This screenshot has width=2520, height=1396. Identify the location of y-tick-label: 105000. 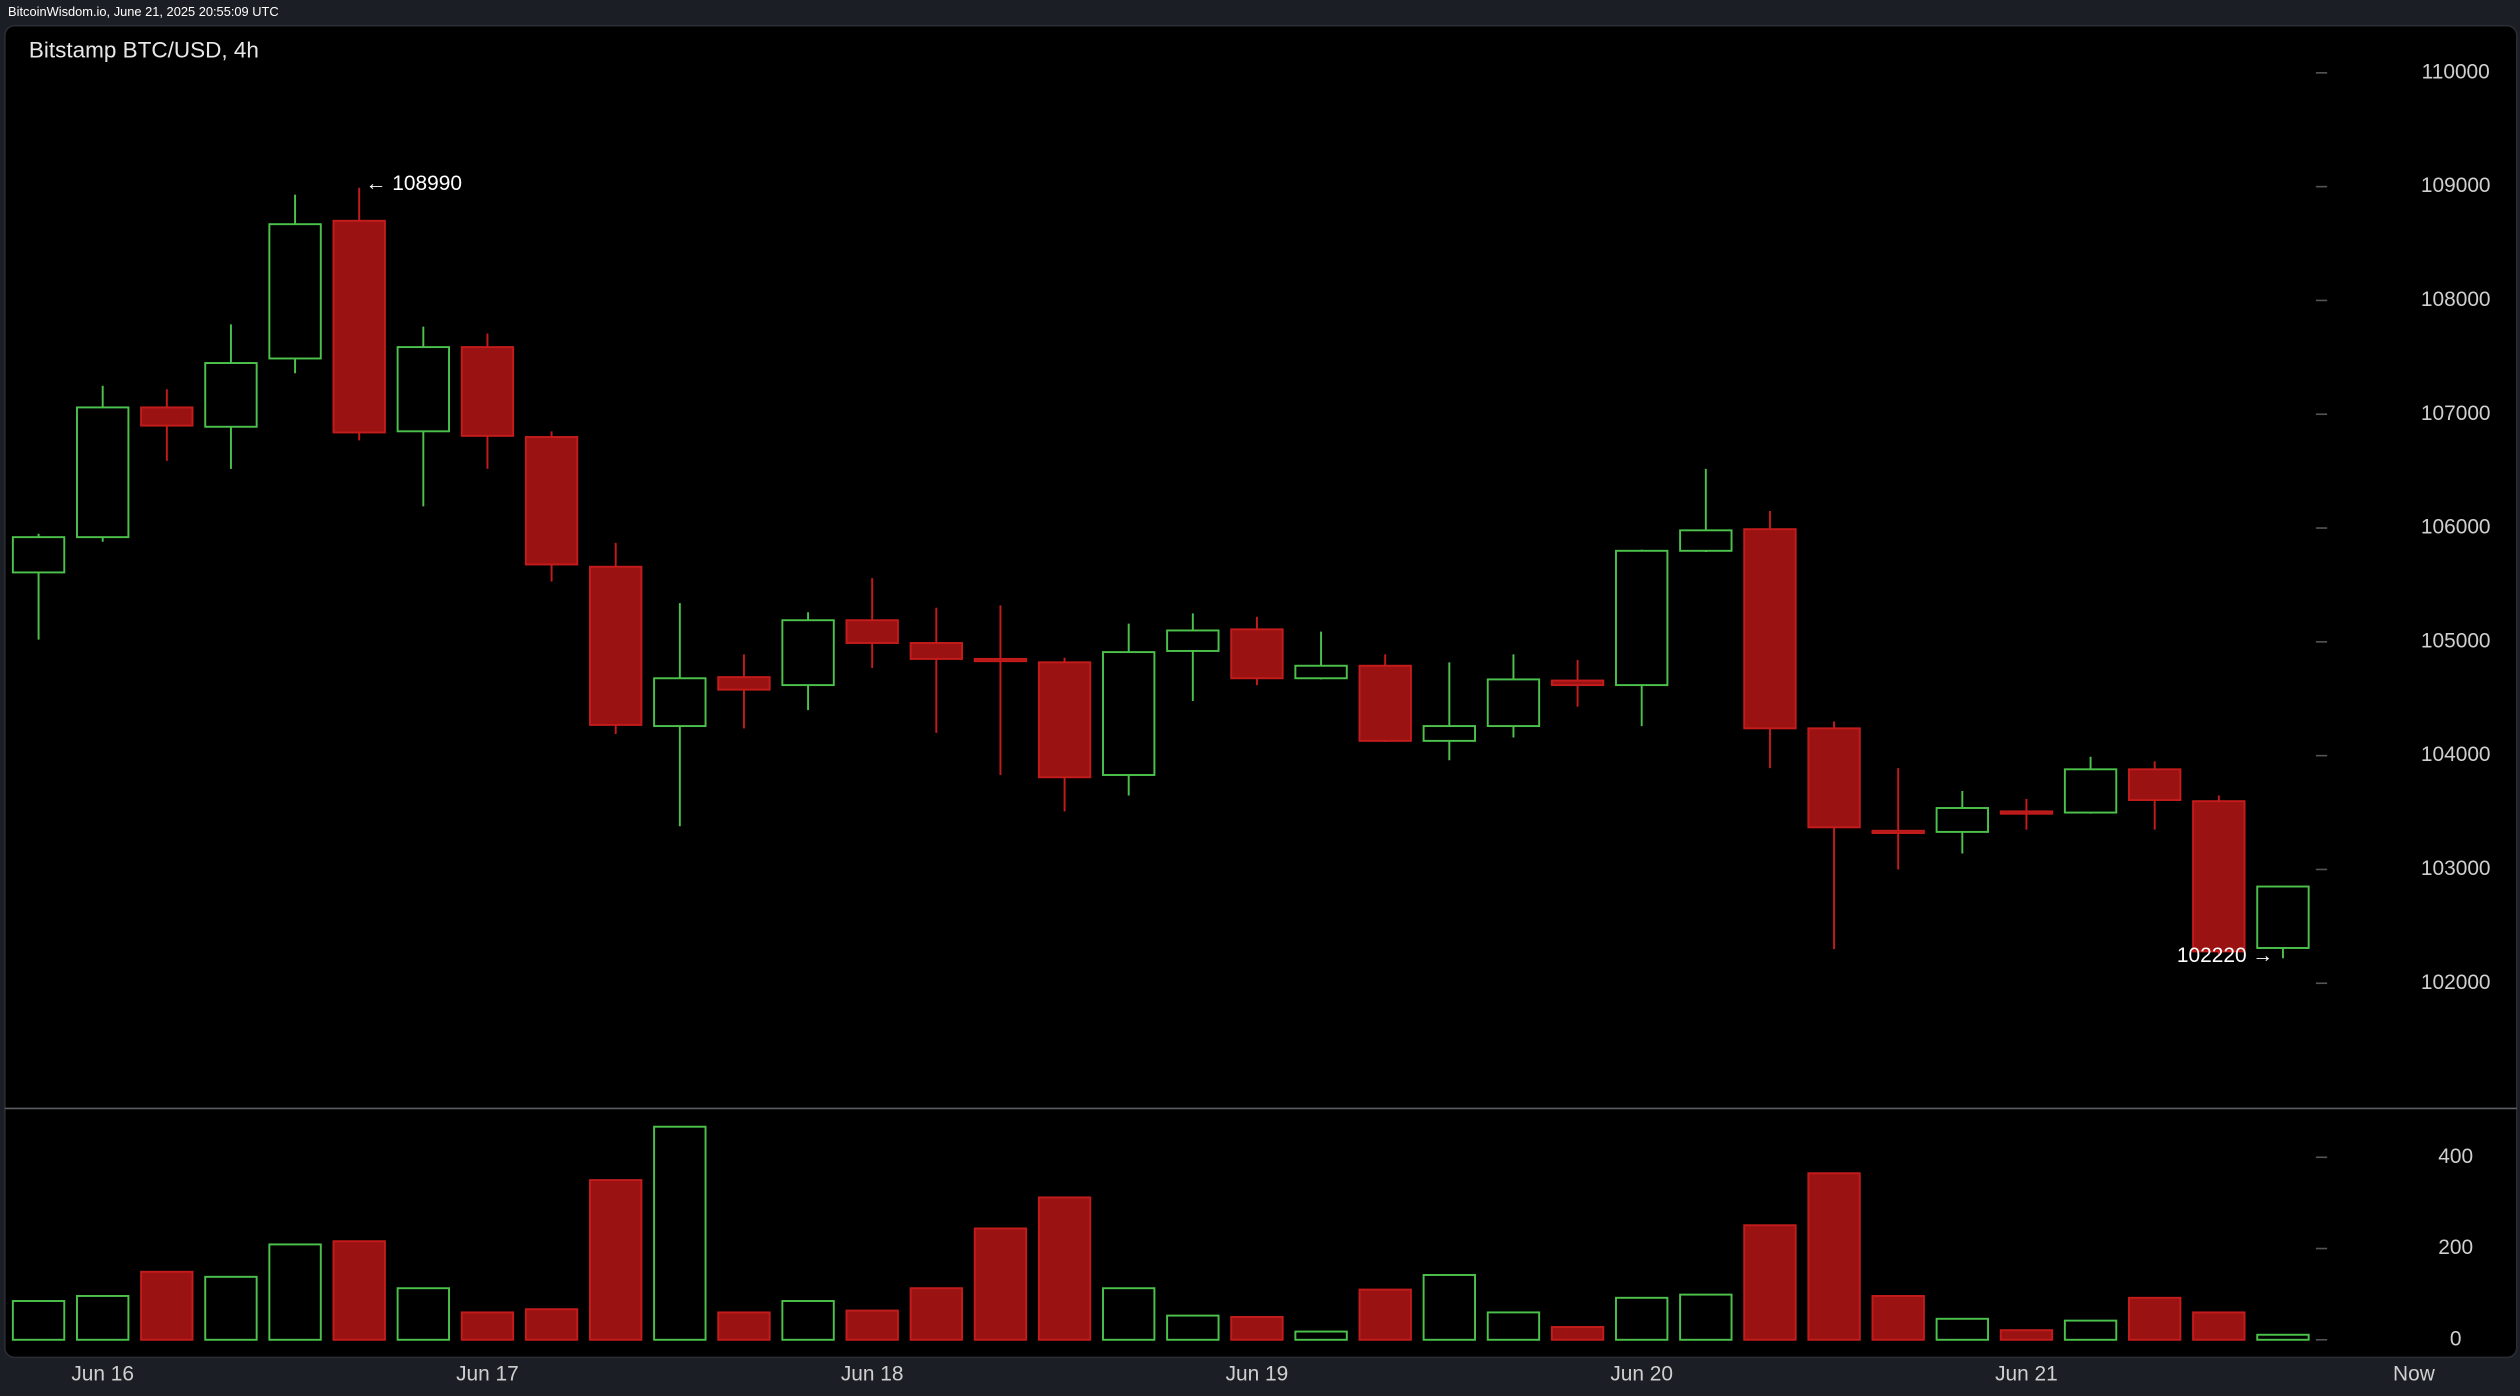
(2456, 640).